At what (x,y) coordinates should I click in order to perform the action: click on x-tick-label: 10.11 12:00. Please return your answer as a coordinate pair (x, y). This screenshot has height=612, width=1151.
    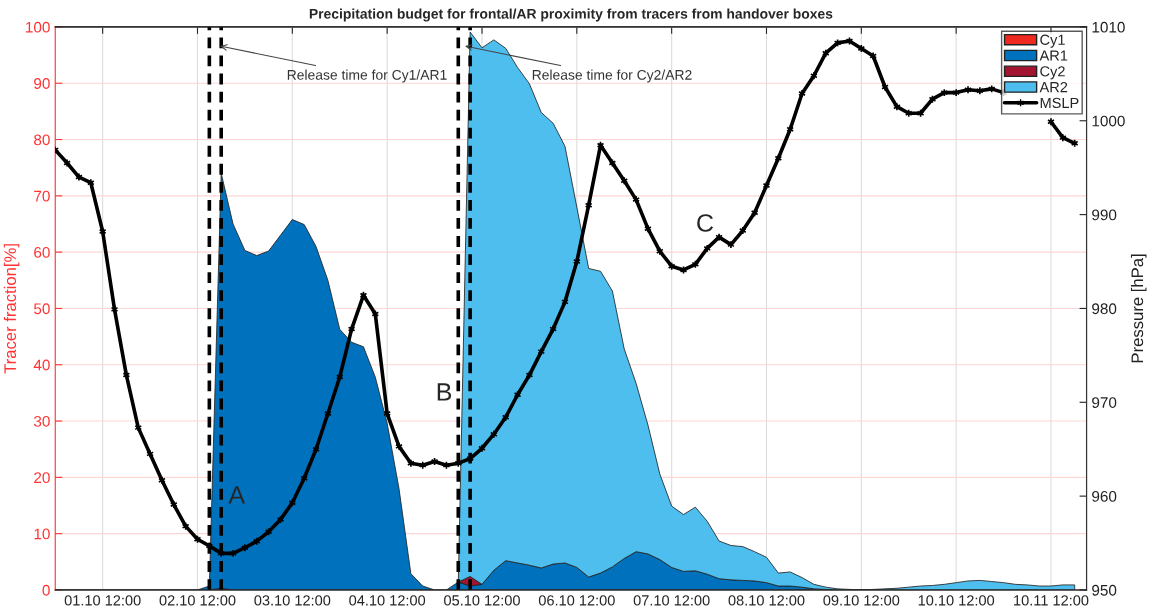
    Looking at the image, I should click on (1051, 600).